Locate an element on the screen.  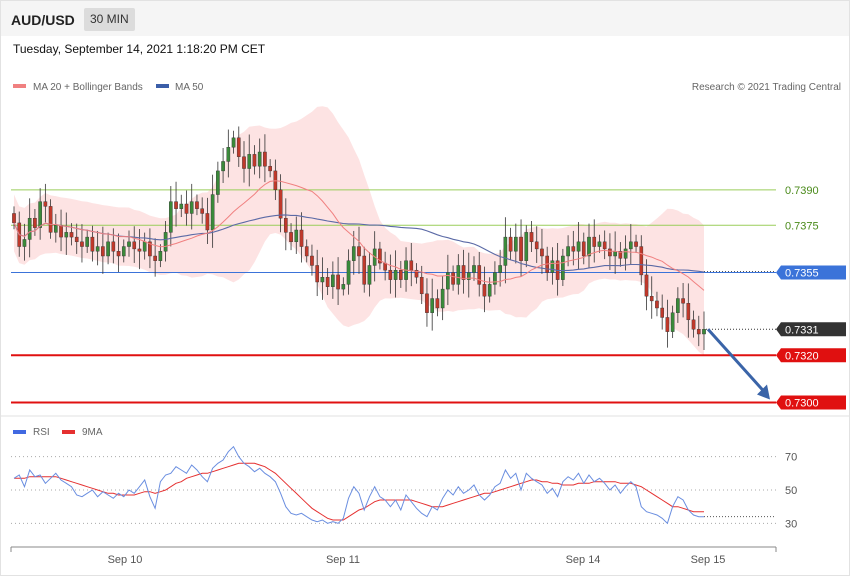
arrow-shaft is located at coordinates (736, 361).